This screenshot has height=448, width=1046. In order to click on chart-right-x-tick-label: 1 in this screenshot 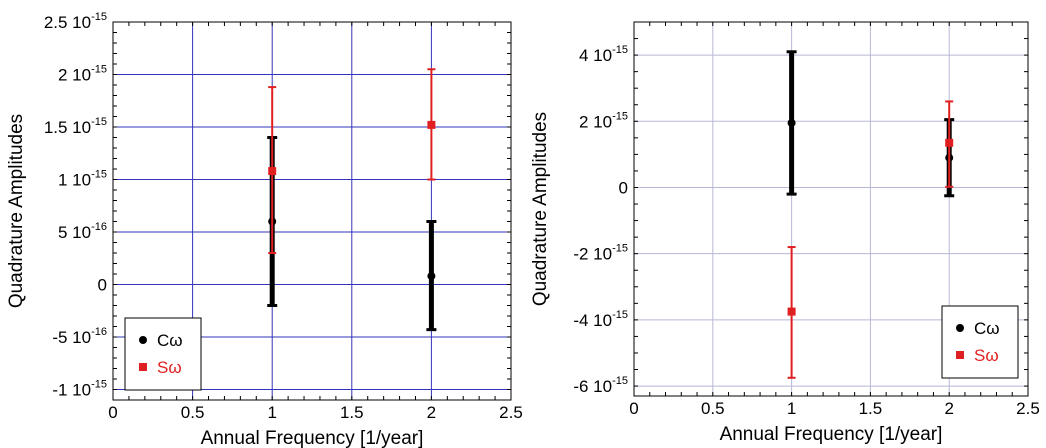, I will do `click(791, 408)`.